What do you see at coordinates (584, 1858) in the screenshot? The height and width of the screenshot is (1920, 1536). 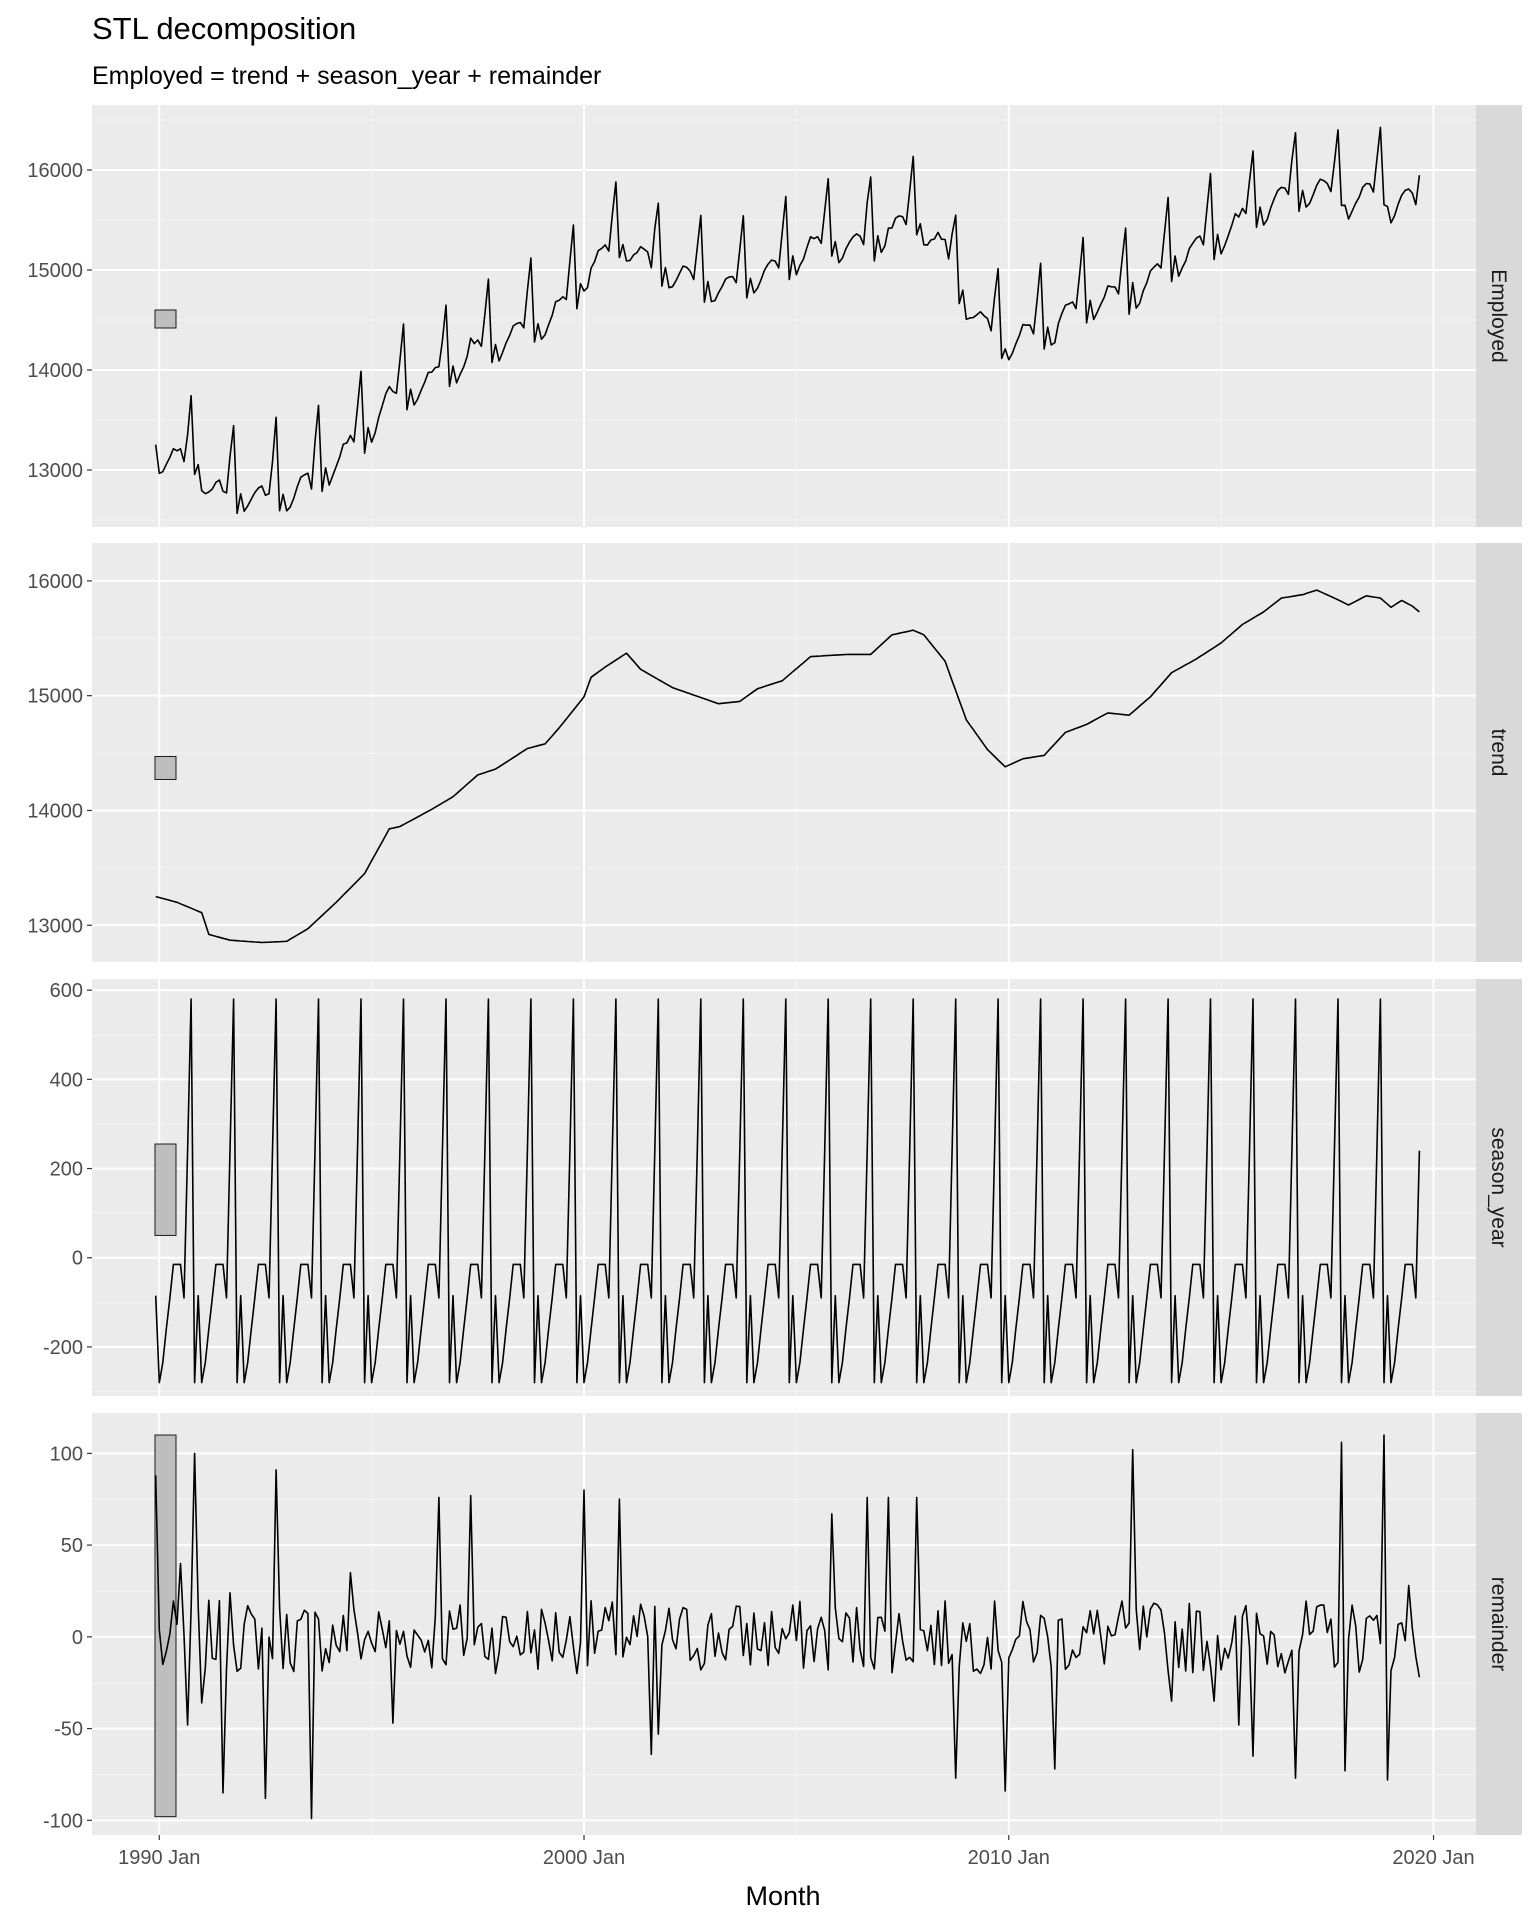 I see `x-tick-label: 2000 Jan` at bounding box center [584, 1858].